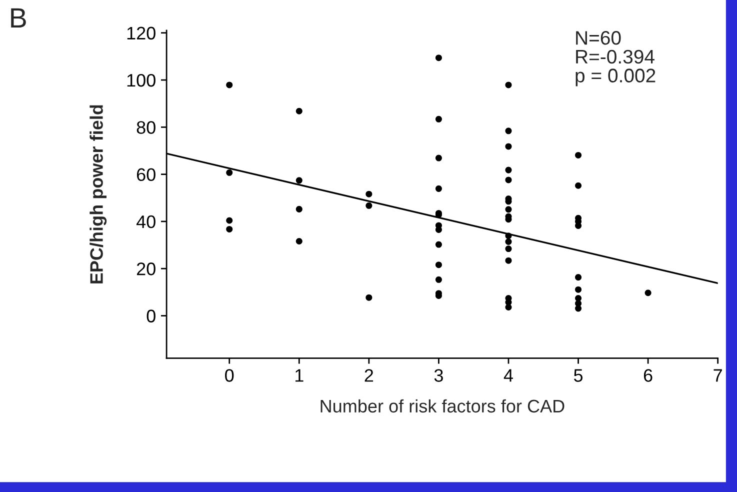 This screenshot has height=492, width=737. I want to click on x-tick-label: 4, so click(508, 375).